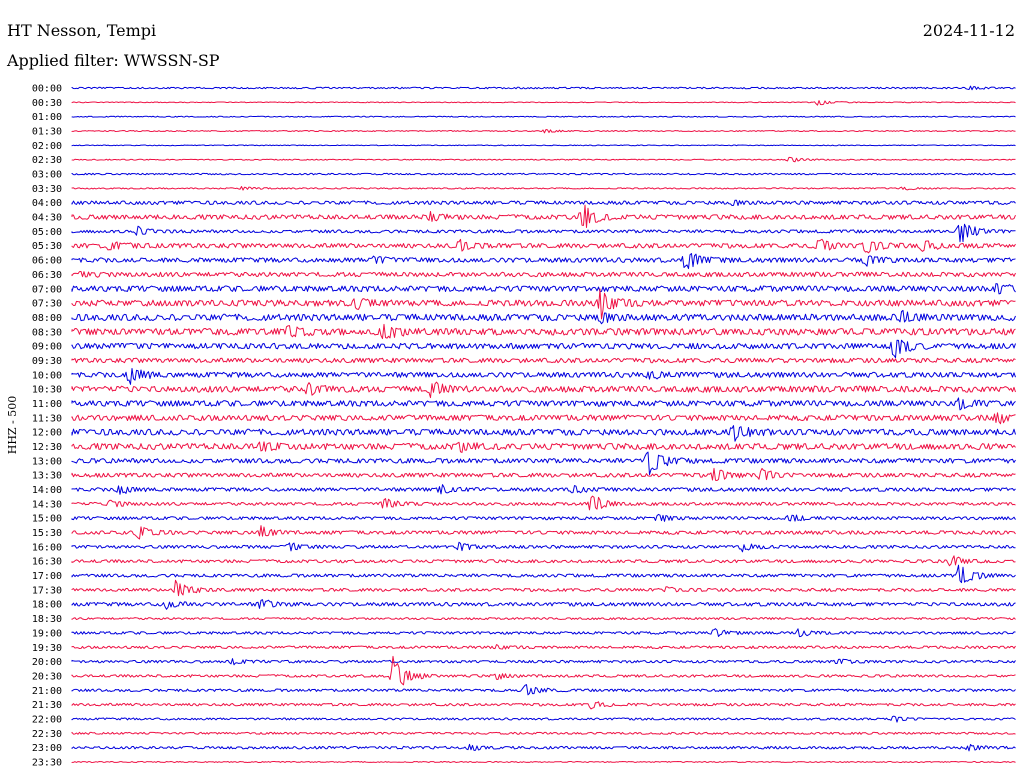  I want to click on time-tick-label: 10:30, so click(47, 390).